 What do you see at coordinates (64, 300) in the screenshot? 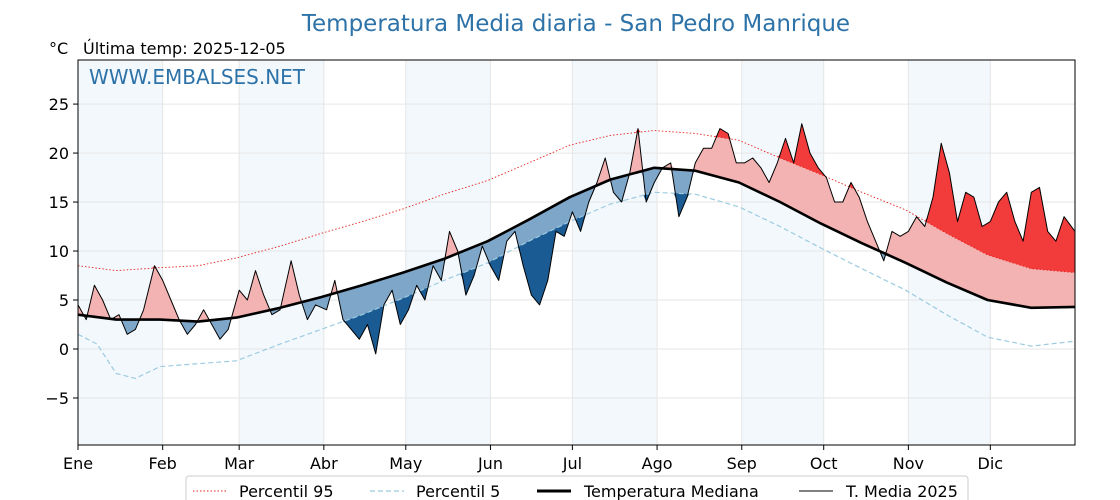
I see `y-tick-label-2: 5` at bounding box center [64, 300].